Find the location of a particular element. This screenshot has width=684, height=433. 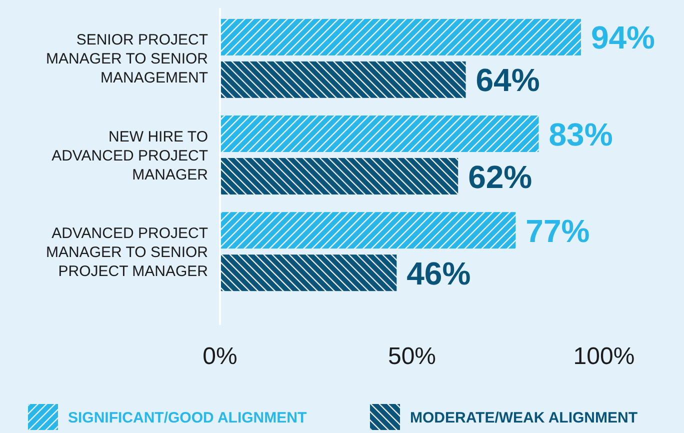

x-tick-label: 100% is located at coordinates (604, 356).